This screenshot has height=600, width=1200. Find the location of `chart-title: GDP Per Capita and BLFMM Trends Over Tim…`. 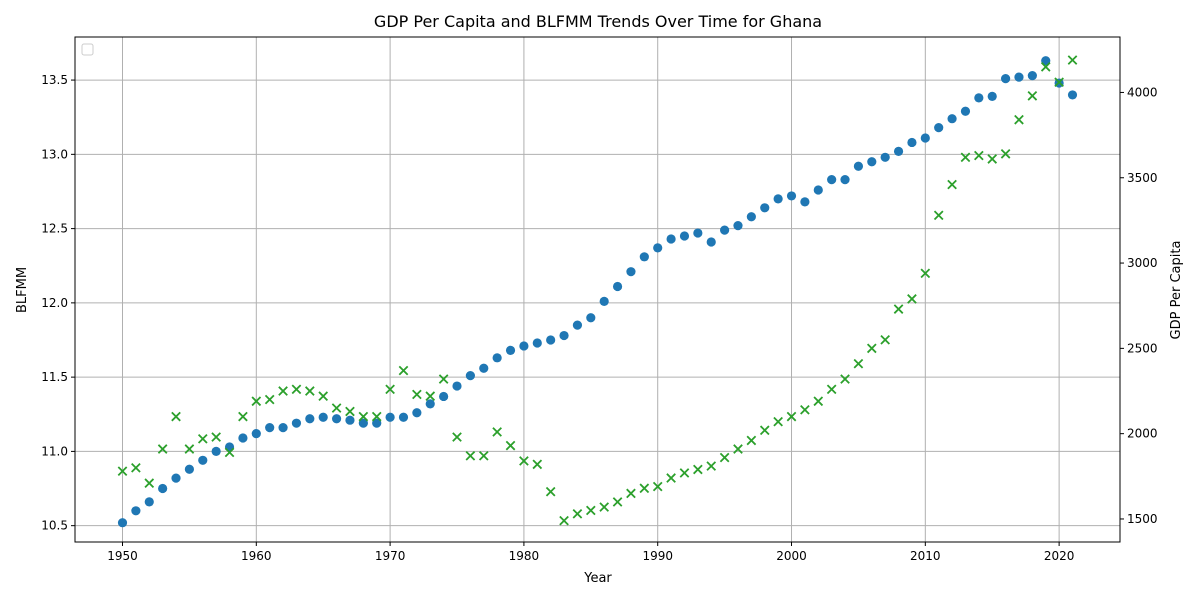

chart-title: GDP Per Capita and BLFMM Trends Over Tim… is located at coordinates (598, 21).